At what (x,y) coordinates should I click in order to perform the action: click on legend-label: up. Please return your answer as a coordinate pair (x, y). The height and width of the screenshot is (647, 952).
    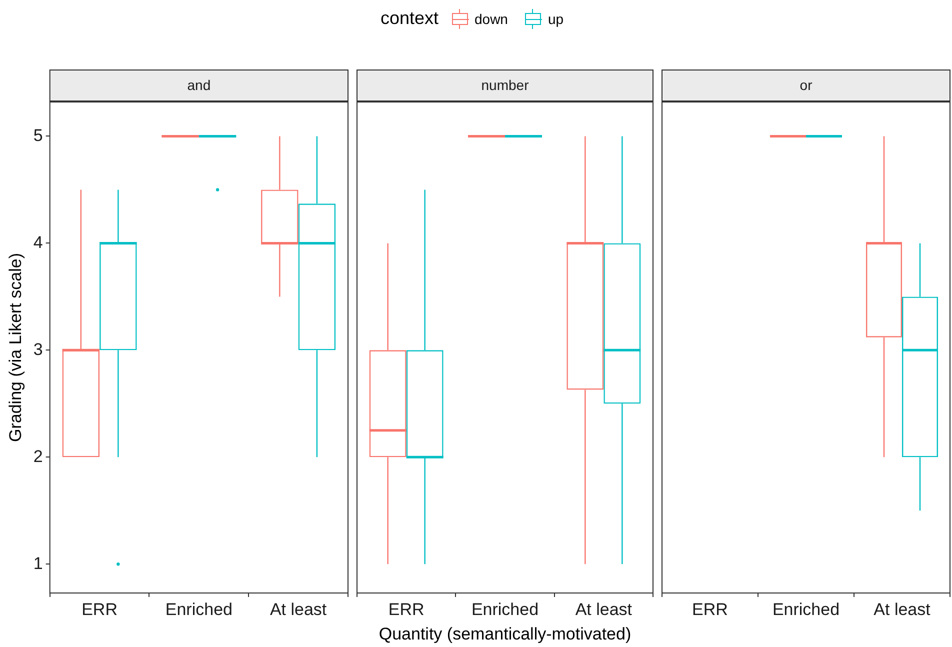
    Looking at the image, I should click on (556, 18).